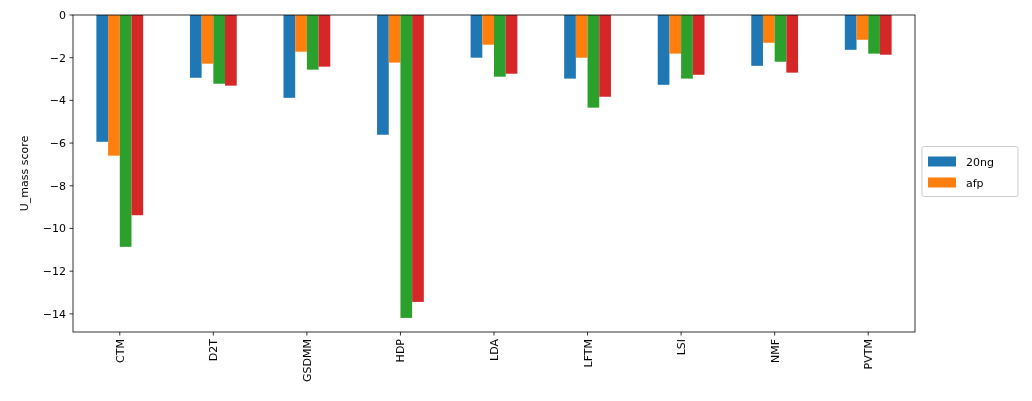  What do you see at coordinates (214, 350) in the screenshot?
I see `x-tick-label: D2T` at bounding box center [214, 350].